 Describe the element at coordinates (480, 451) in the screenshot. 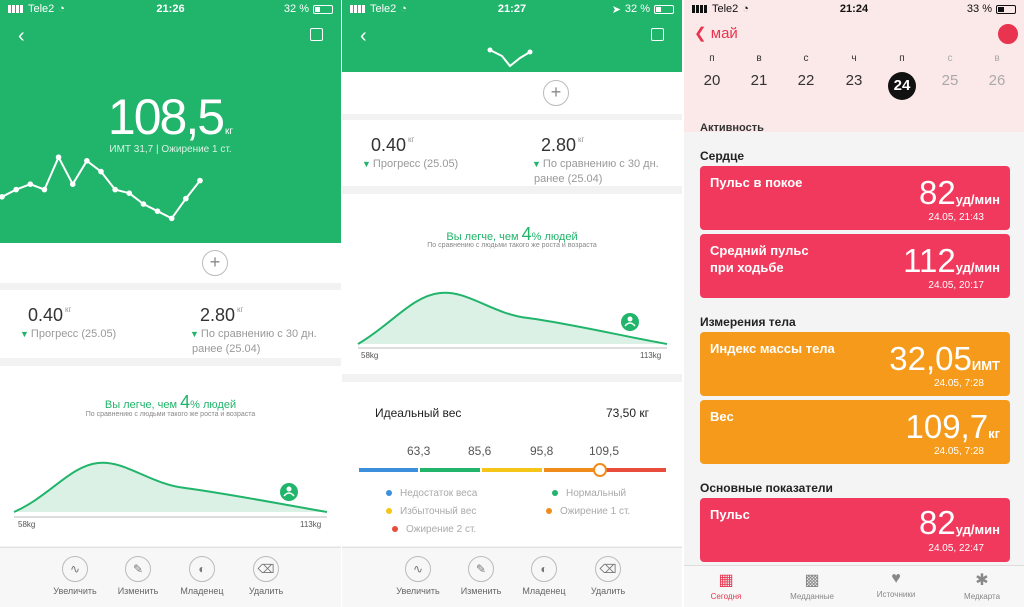

I see `scale-label: 85,6` at that location.